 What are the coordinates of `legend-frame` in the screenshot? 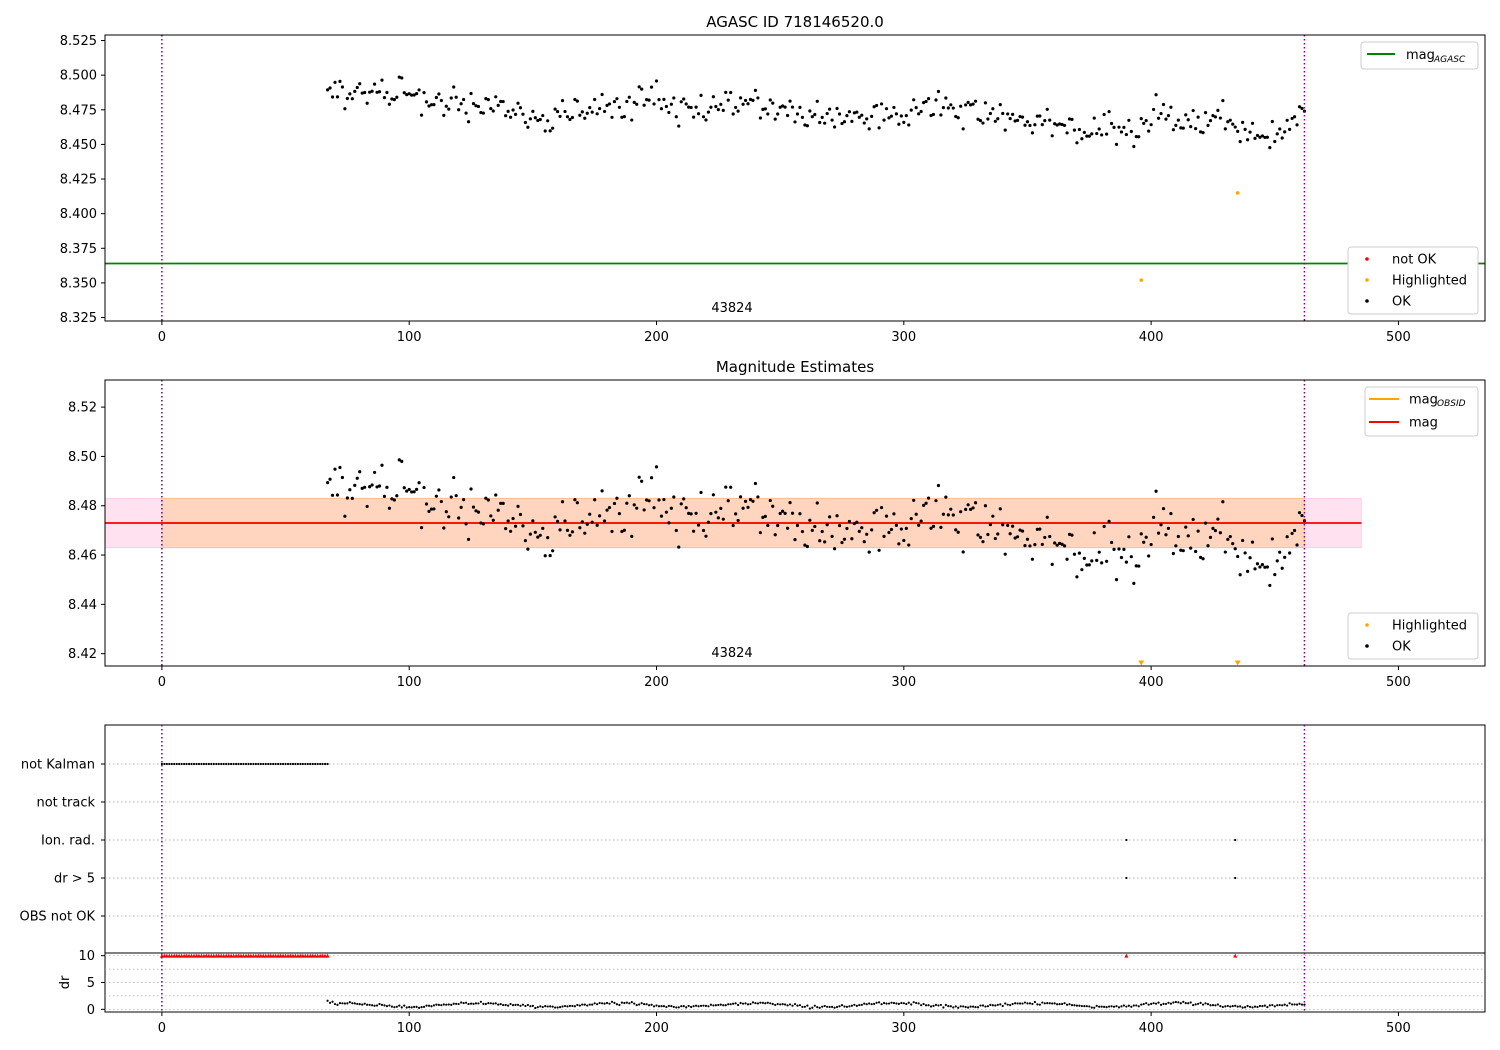 It's located at (1413, 280).